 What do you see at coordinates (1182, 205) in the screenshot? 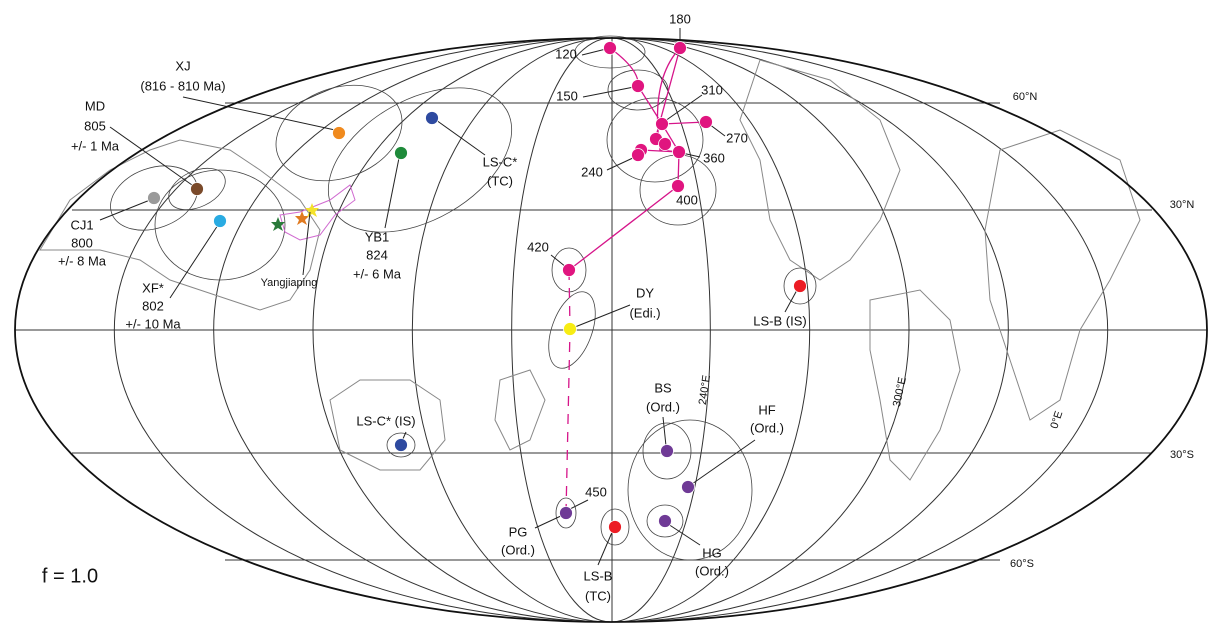
I see `latitude-label: 30°N` at bounding box center [1182, 205].